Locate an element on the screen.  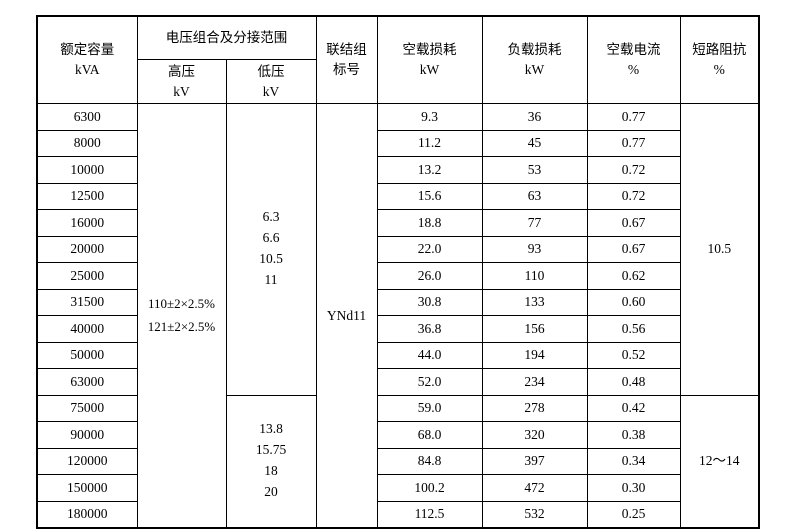
table-row: 120000 84.8 397 0.34 is located at coordinates (397, 461).